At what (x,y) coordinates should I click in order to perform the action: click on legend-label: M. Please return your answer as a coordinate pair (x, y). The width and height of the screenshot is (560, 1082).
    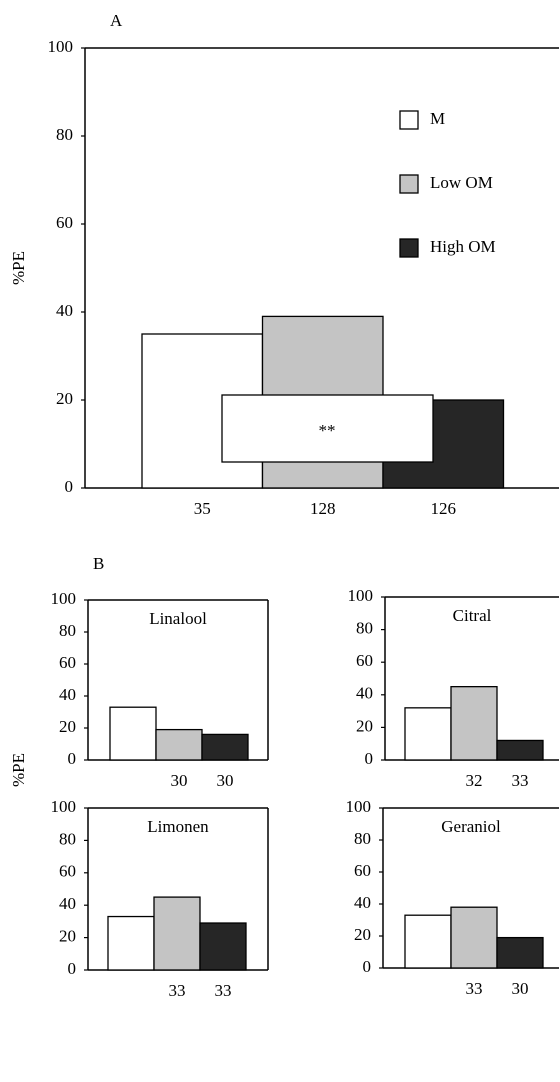
    Looking at the image, I should click on (437, 118).